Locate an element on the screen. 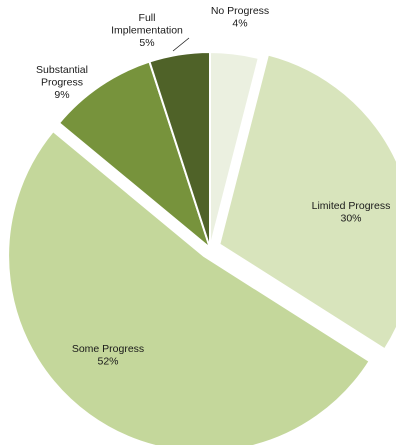  label-some-progress: Some Progress 52% is located at coordinates (108, 355).